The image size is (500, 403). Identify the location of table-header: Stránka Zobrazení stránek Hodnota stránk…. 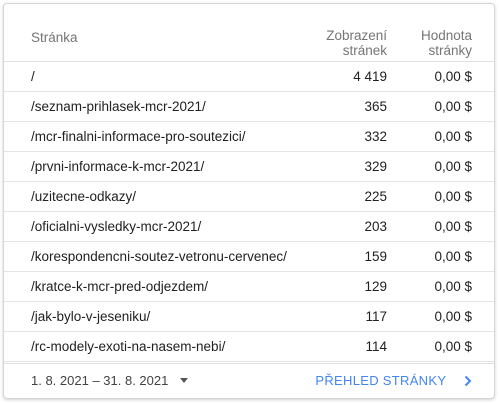
(249, 33).